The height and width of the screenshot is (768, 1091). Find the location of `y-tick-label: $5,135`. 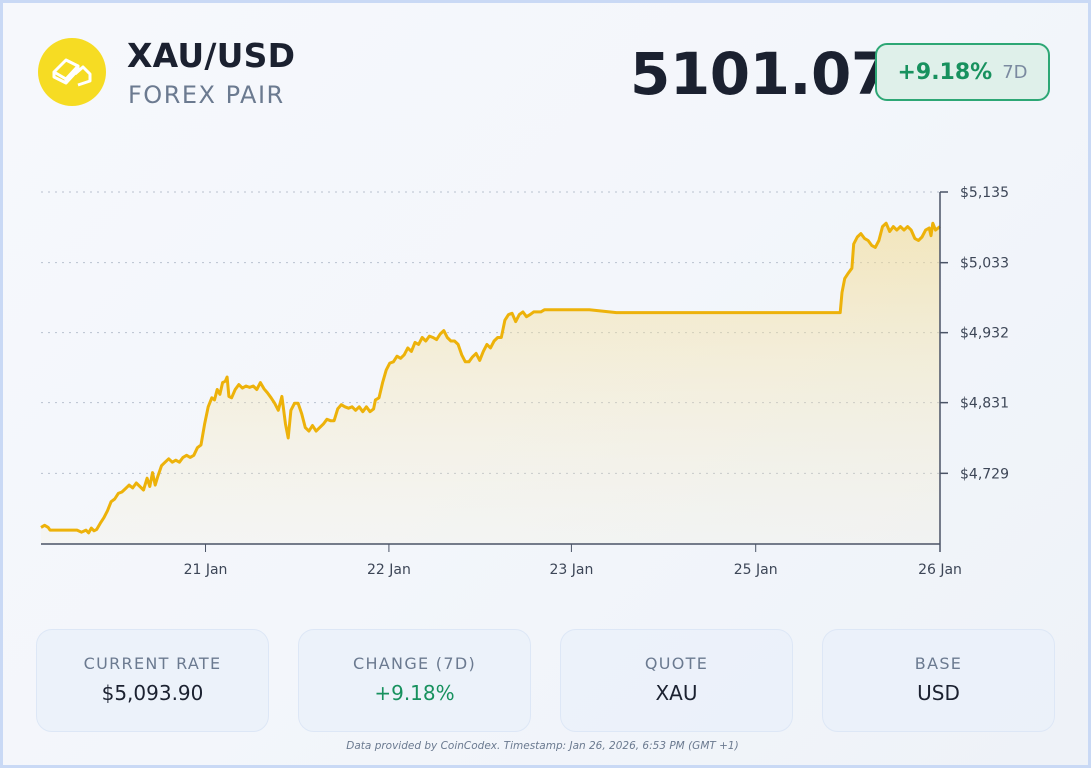

y-tick-label: $5,135 is located at coordinates (984, 193).